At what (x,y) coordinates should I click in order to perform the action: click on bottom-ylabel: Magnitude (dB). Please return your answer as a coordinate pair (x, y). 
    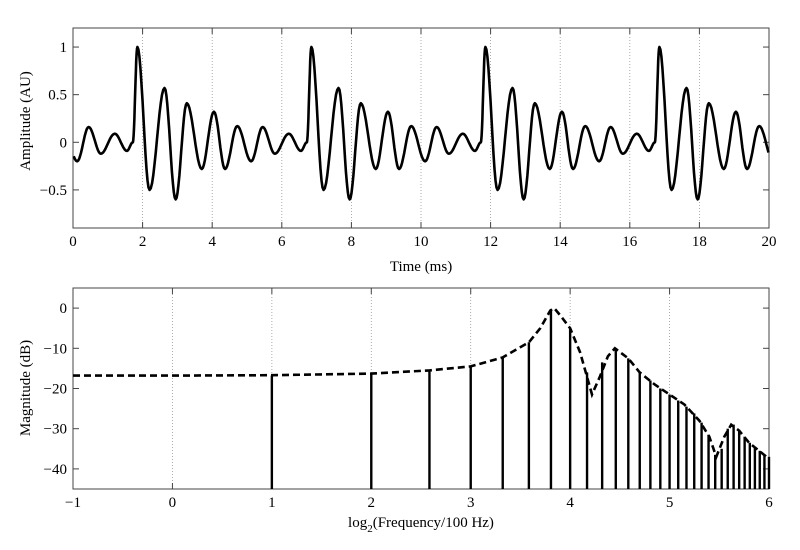
    Looking at the image, I should click on (26, 388).